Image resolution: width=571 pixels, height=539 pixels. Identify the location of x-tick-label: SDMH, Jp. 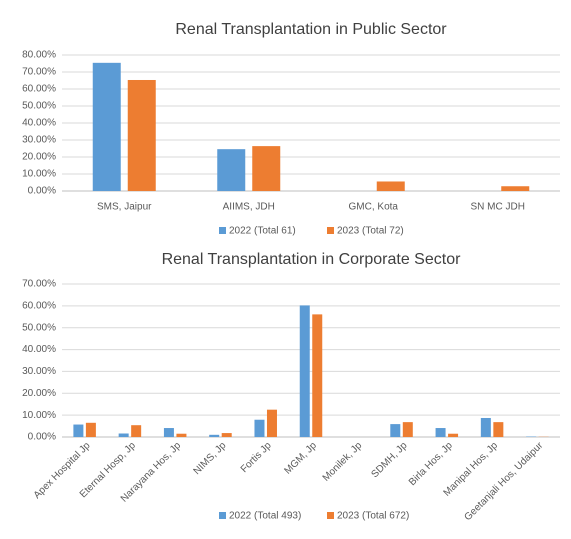
(390, 460).